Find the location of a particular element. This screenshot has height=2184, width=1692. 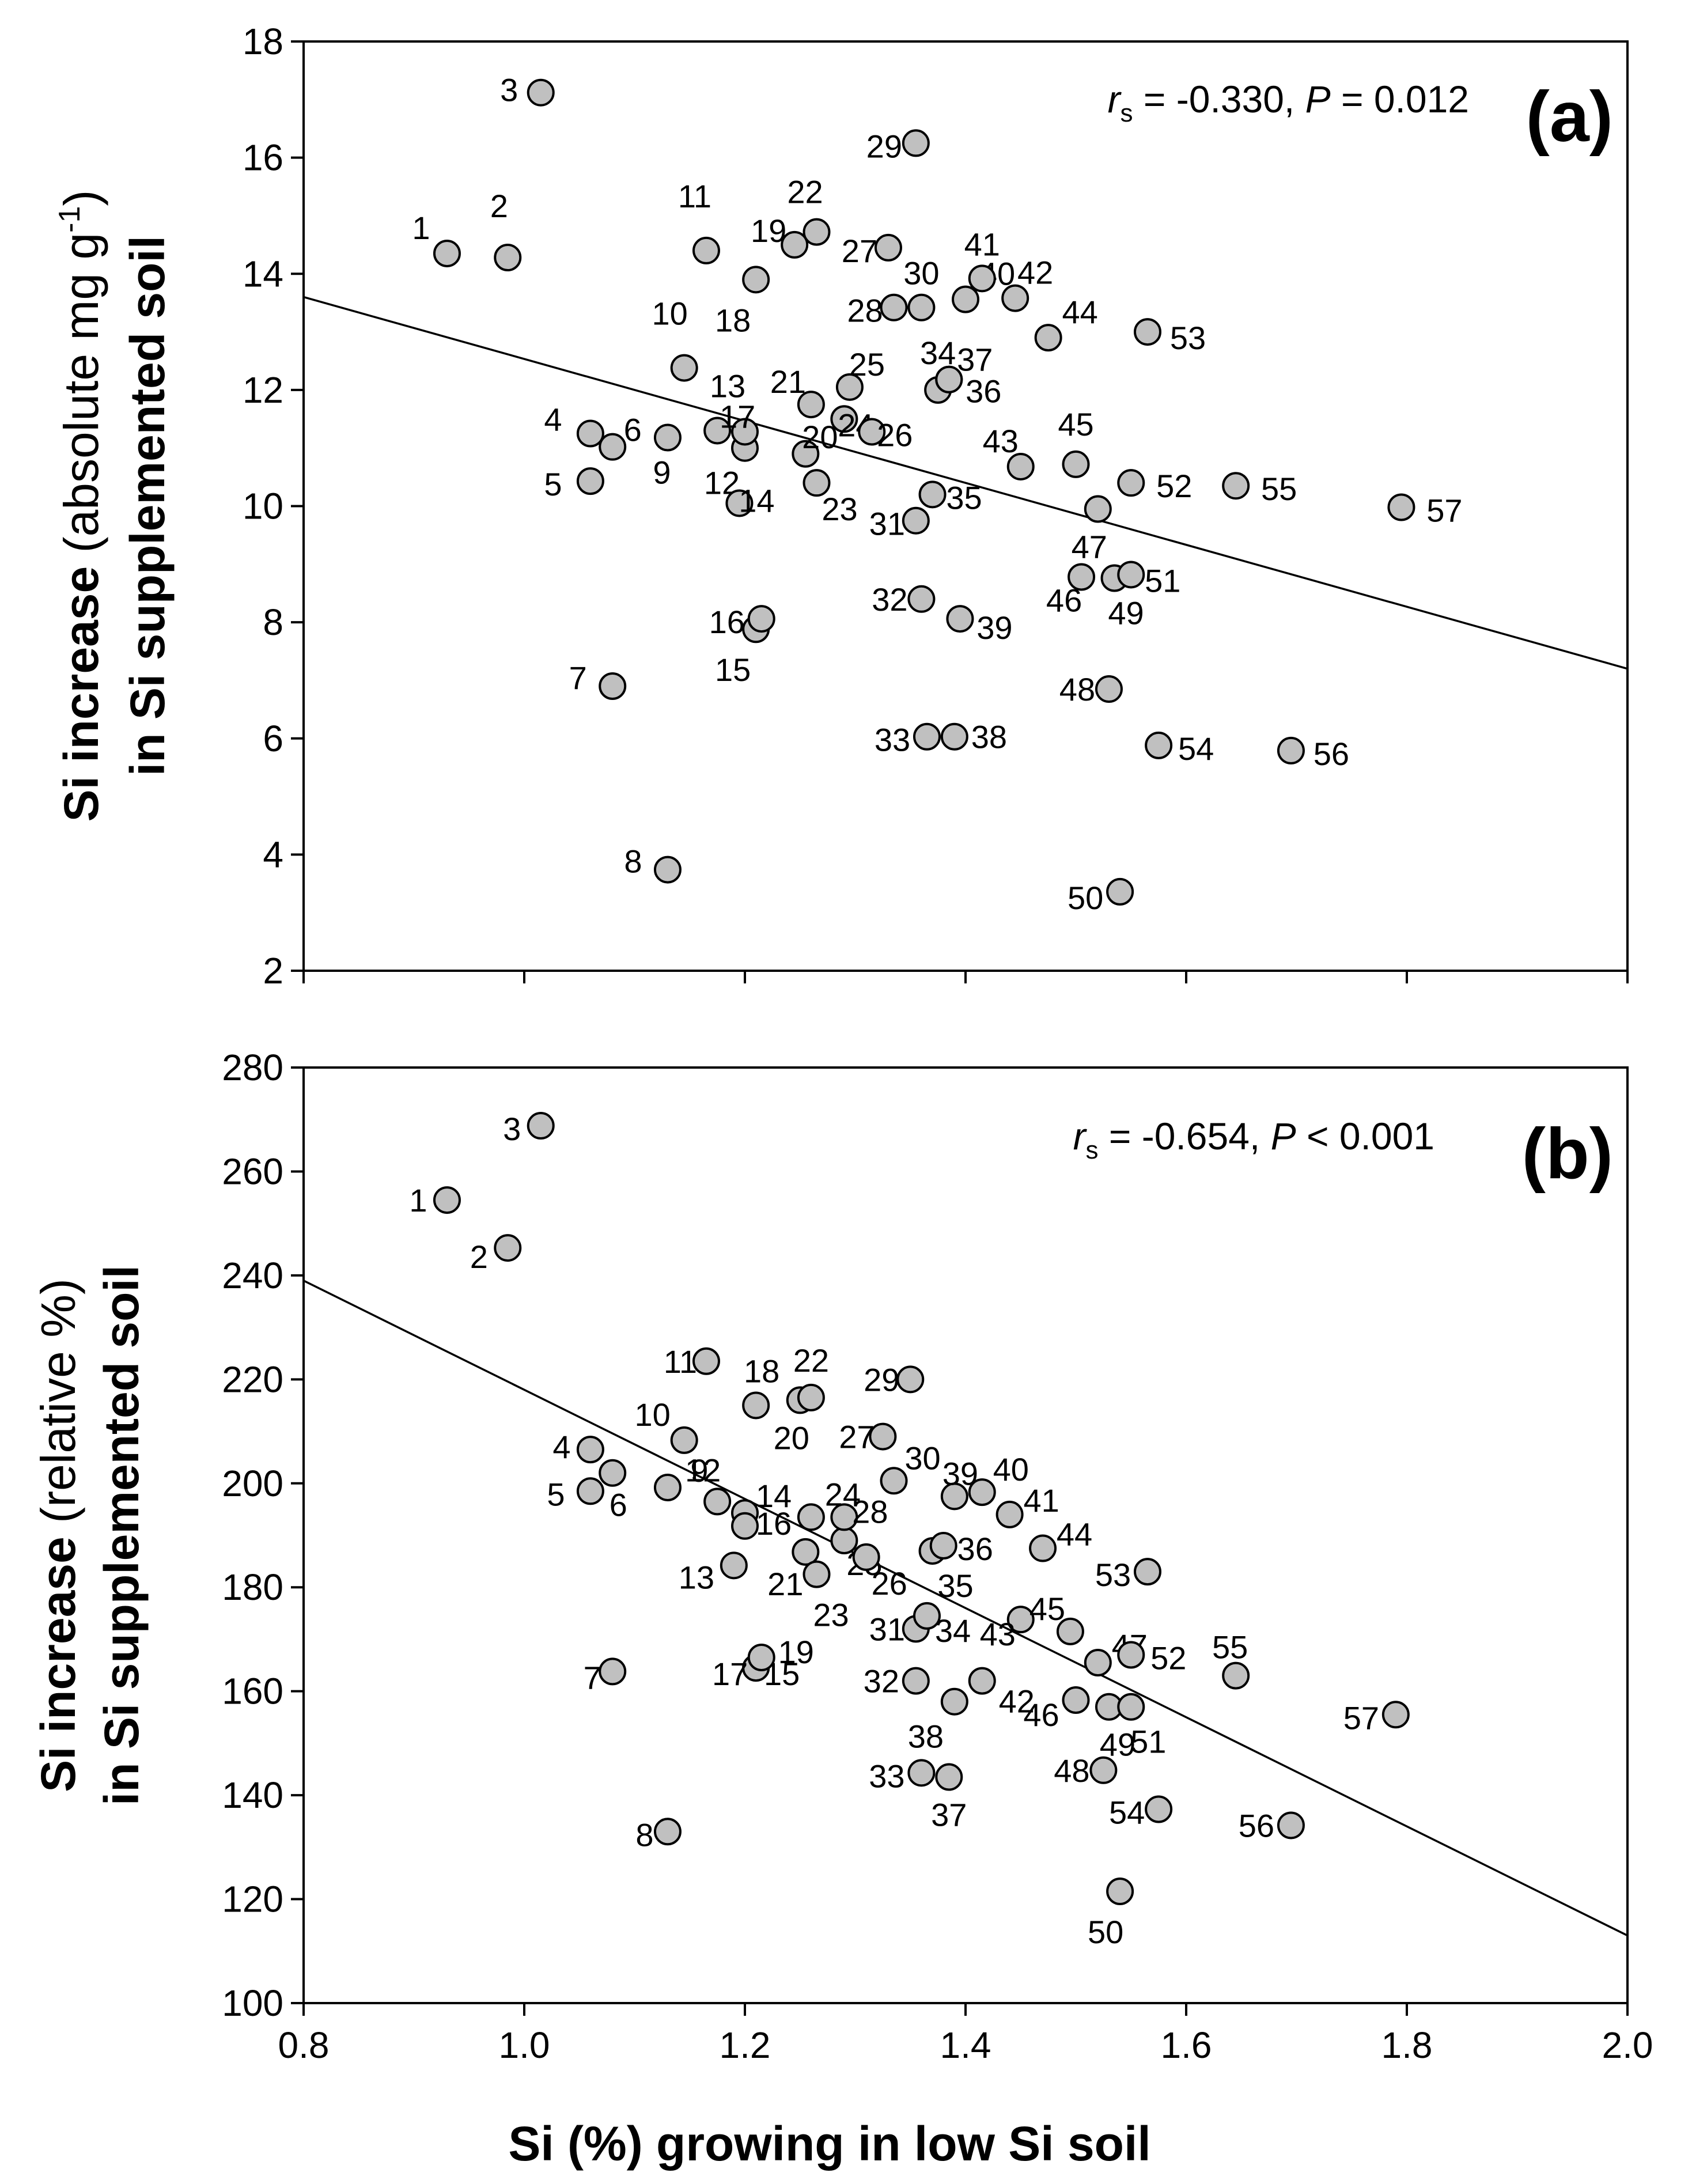

data-point-label: 9 is located at coordinates (699, 1470).